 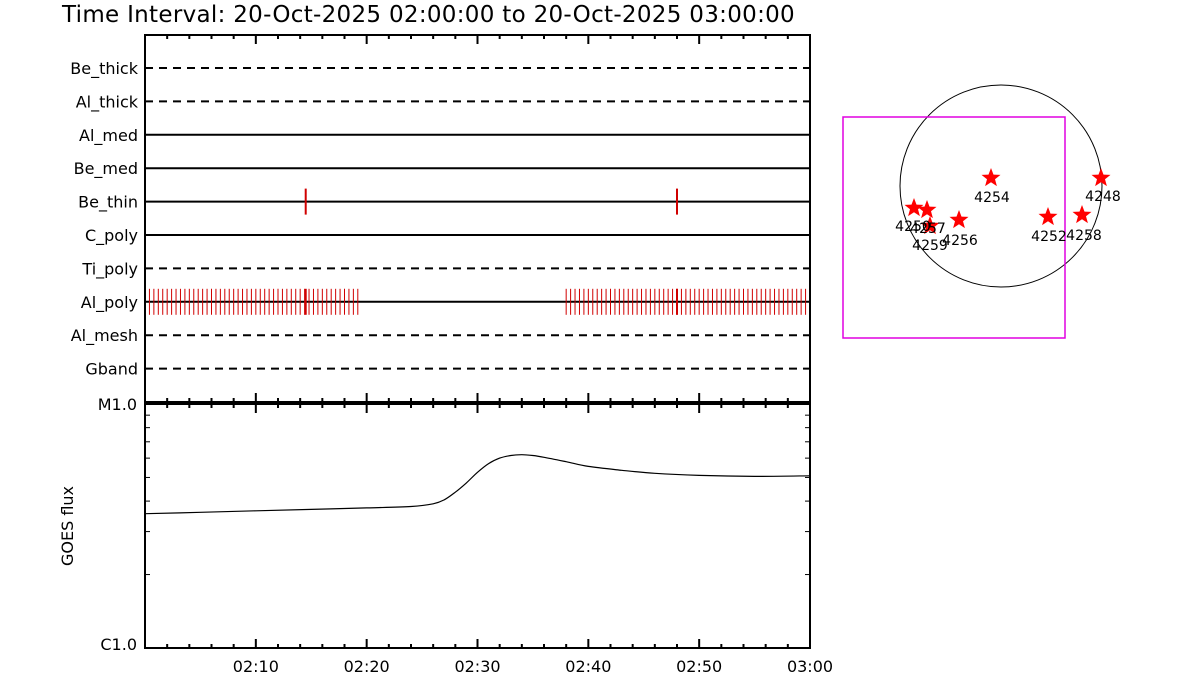 I want to click on x-tick-label: 02:40, so click(x=588, y=666).